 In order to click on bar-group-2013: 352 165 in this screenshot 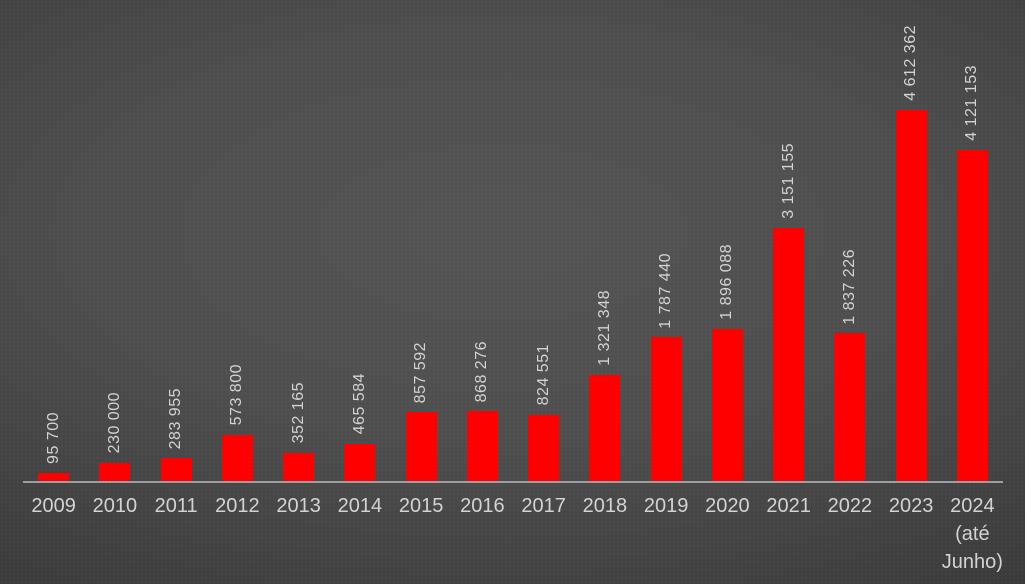, I will do `click(298, 240)`.